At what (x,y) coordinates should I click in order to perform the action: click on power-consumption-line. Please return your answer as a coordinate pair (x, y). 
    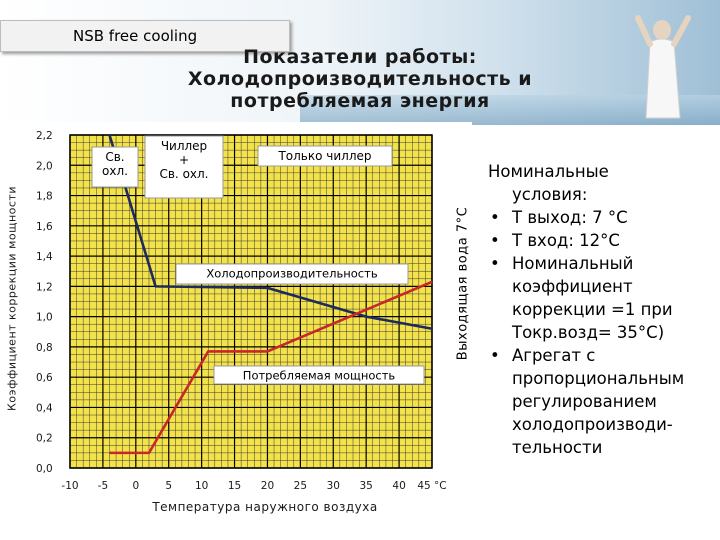
    Looking at the image, I should click on (271, 367).